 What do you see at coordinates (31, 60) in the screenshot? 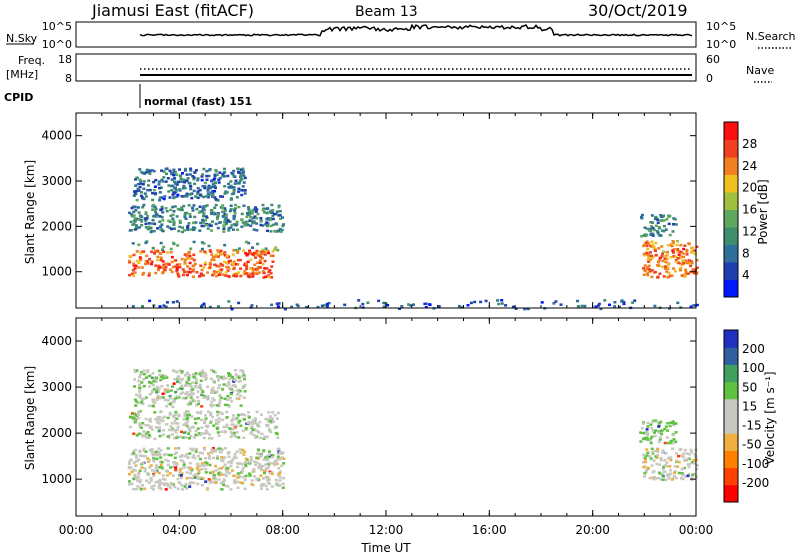
I see `freq-label: Freq.` at bounding box center [31, 60].